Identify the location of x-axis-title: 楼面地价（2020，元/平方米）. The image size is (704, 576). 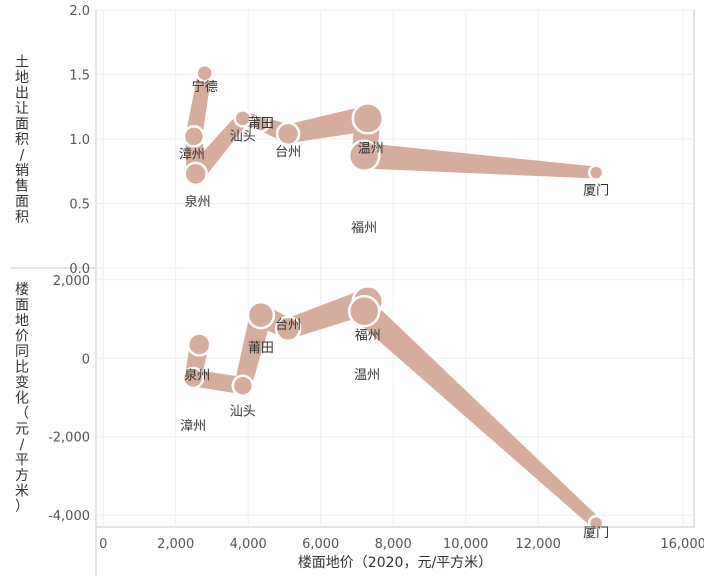
(395, 563).